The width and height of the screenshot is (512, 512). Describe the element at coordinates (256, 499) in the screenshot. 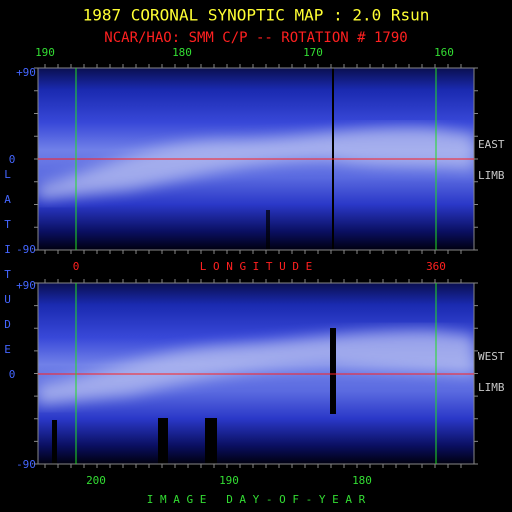

I see `day-title: I M A G E D A Y - O F - Y E A R` at that location.